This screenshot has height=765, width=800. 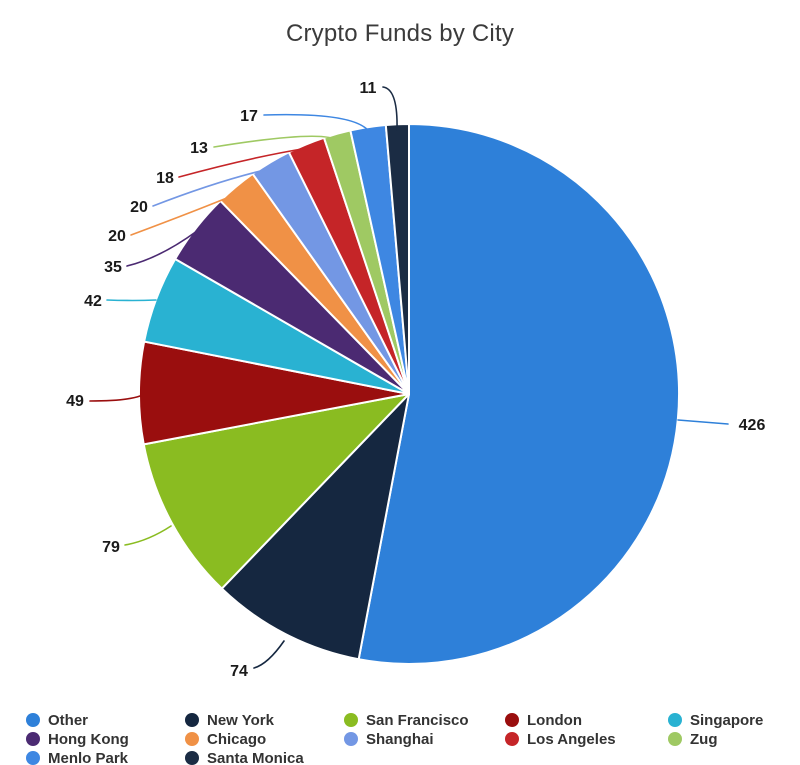 I want to click on legend-item-shanghai: Shanghai, so click(x=389, y=739).